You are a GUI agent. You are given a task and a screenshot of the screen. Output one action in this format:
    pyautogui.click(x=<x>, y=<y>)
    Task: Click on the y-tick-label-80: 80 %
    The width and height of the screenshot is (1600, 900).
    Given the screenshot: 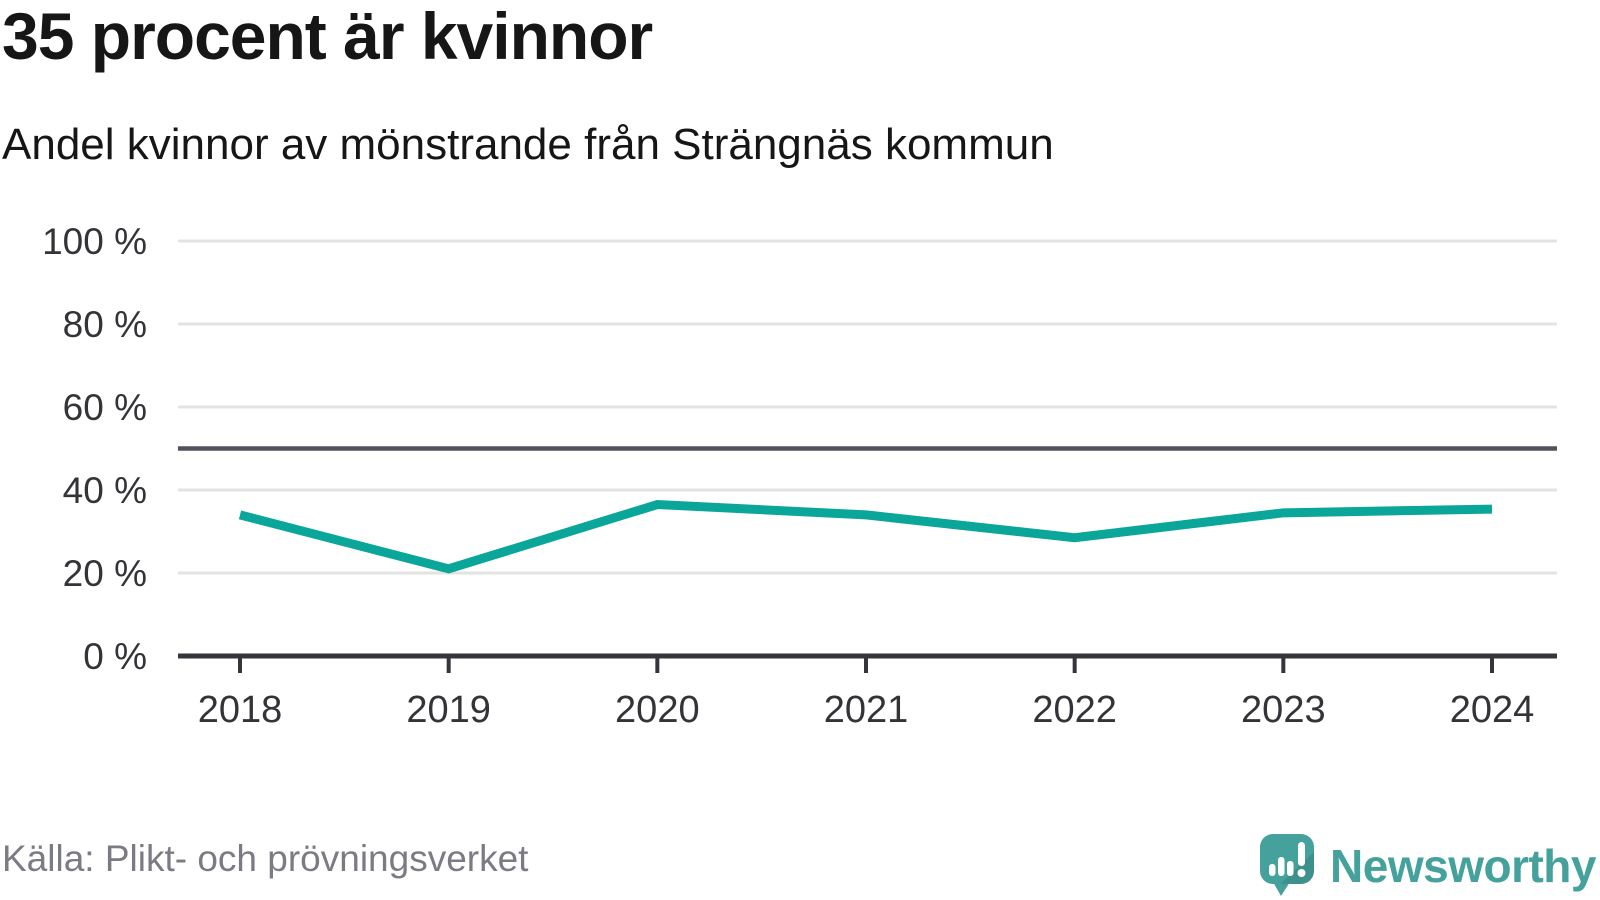 What is the action you would take?
    pyautogui.click(x=105, y=324)
    